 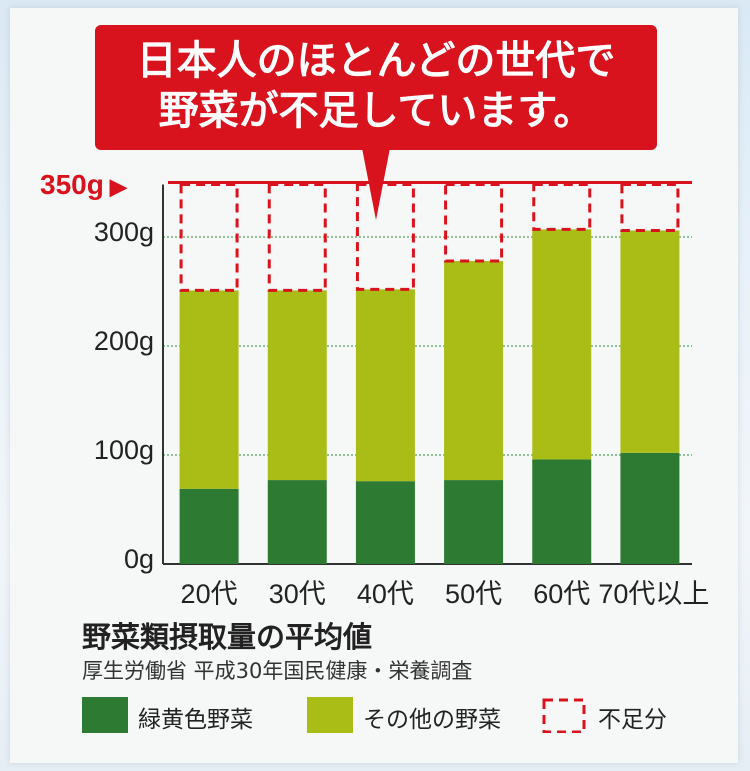 I want to click on y-tick-label: 300g, so click(x=123, y=232).